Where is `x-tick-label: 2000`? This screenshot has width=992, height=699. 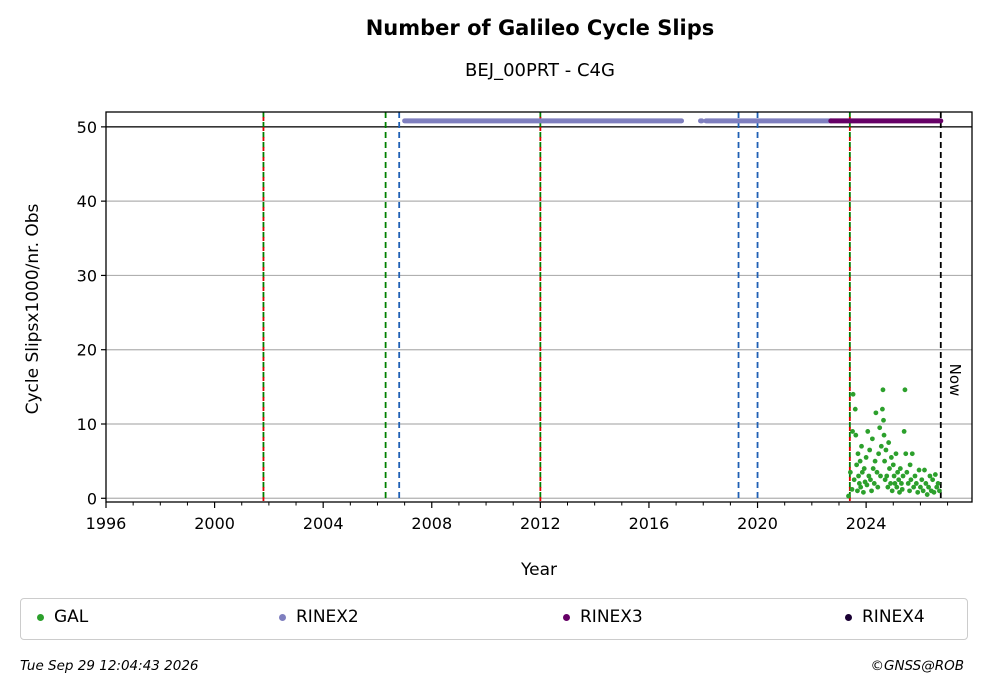
x-tick-label: 2000 is located at coordinates (214, 523).